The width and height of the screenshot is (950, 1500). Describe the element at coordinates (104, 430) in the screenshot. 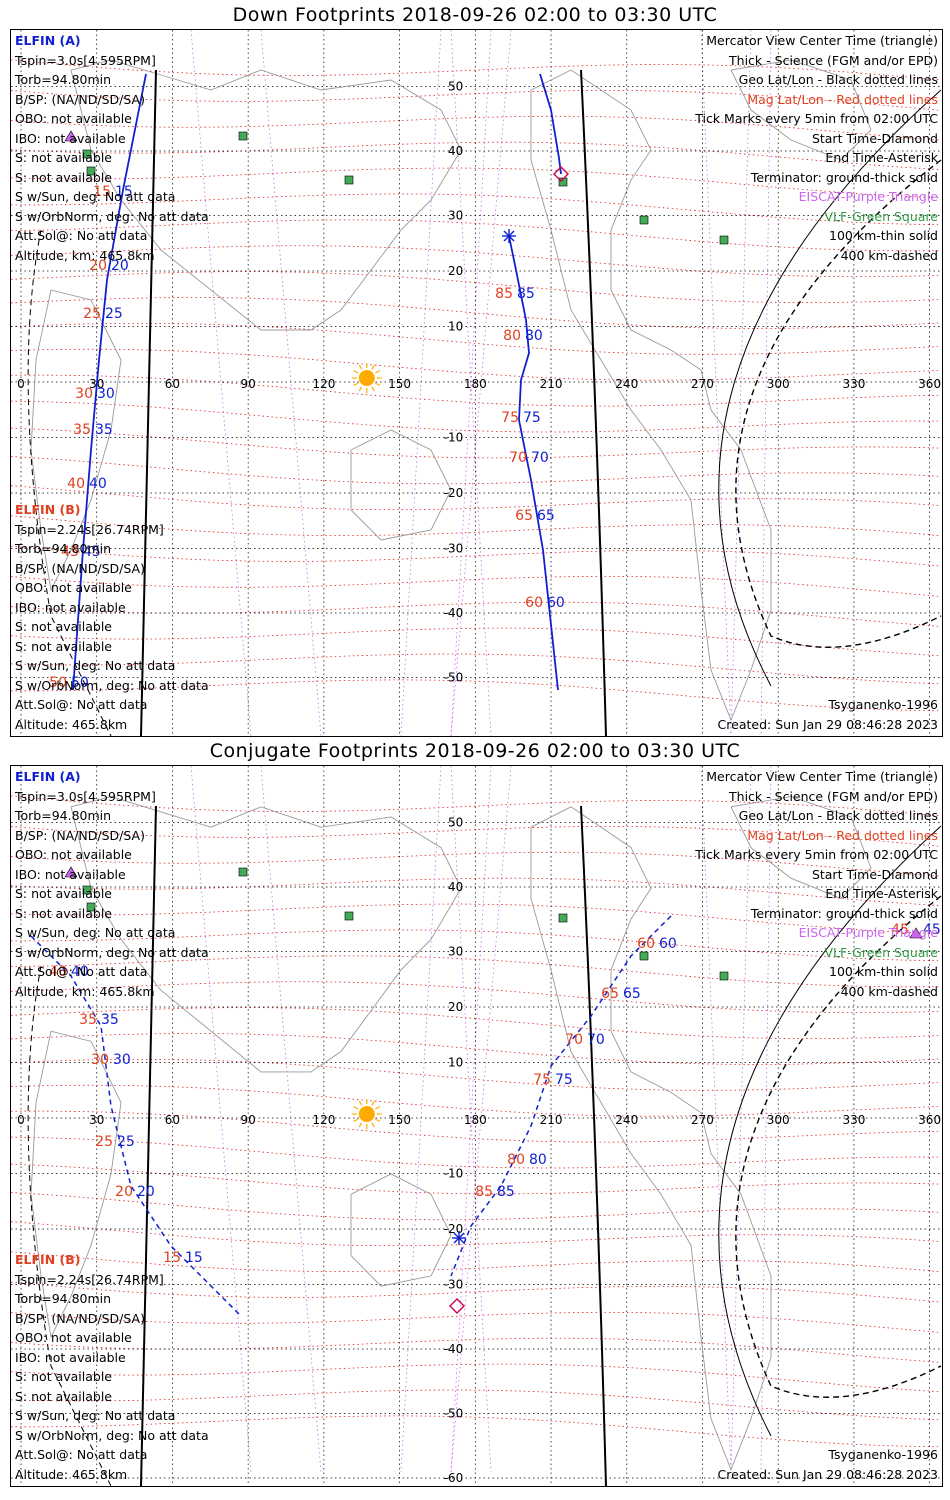

I see `tick-label-blue: 35` at that location.